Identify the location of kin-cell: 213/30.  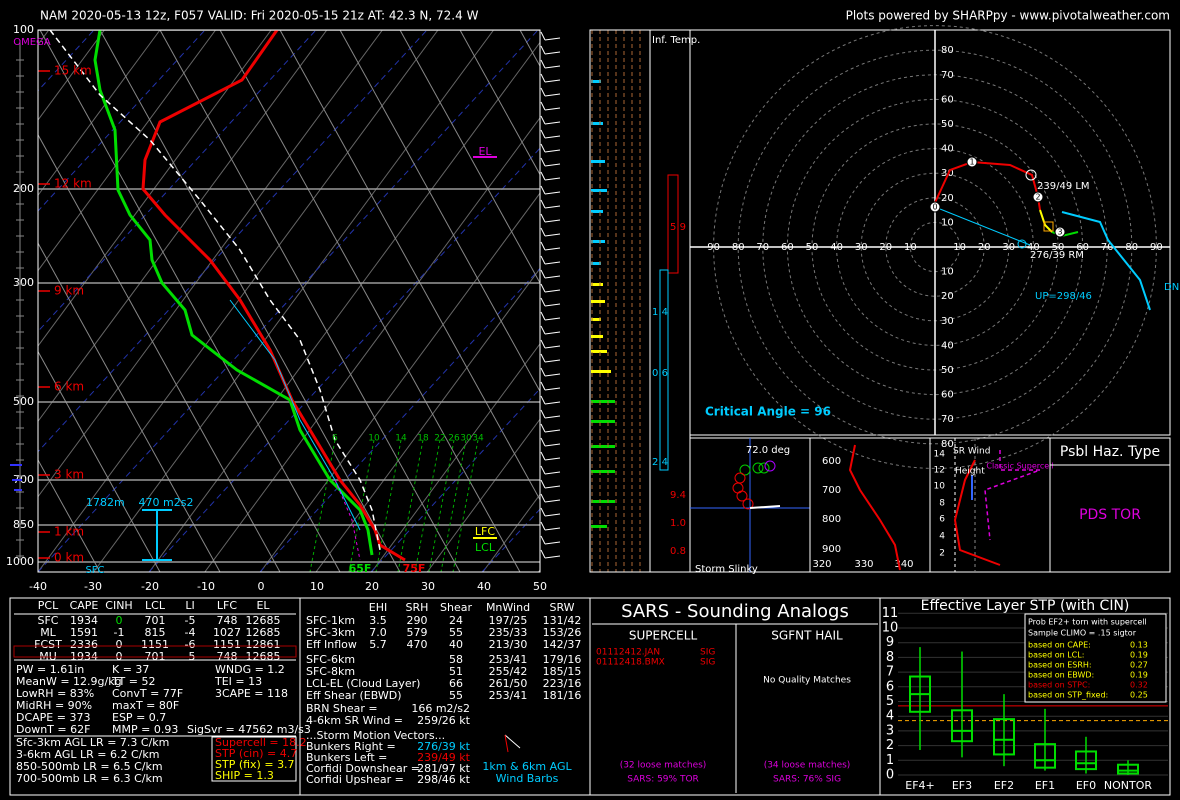
(508, 644).